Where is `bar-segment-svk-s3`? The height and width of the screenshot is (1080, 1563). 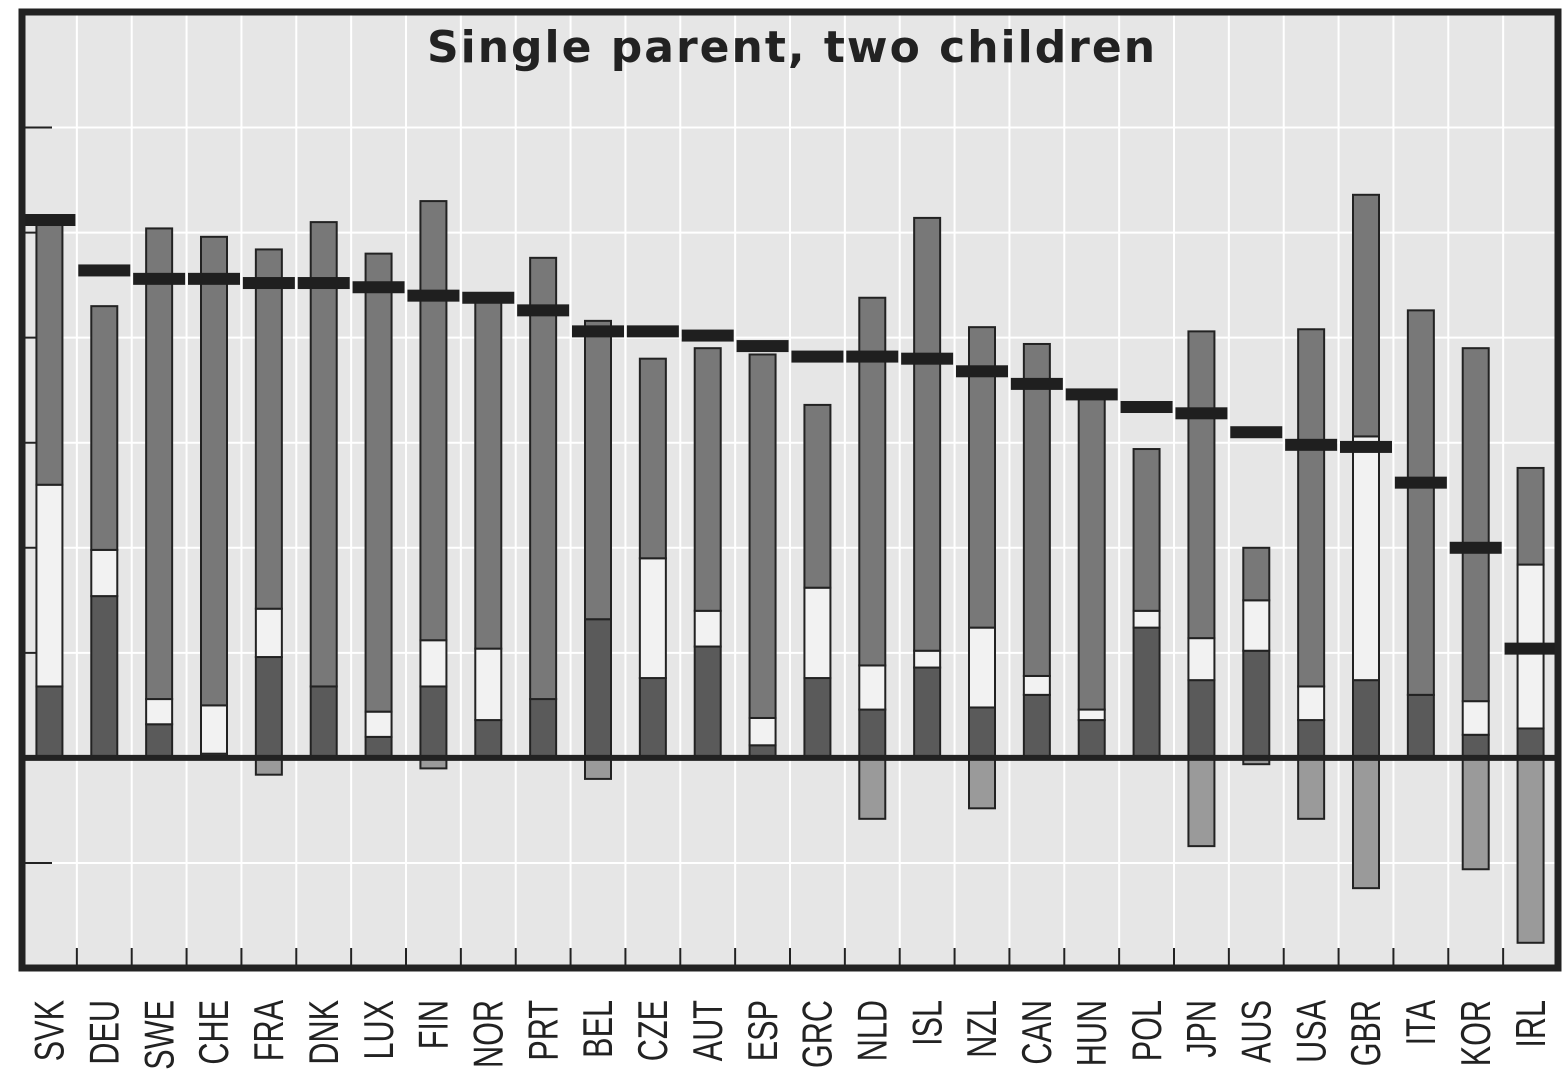 bar-segment-svk-s3 is located at coordinates (49, 350).